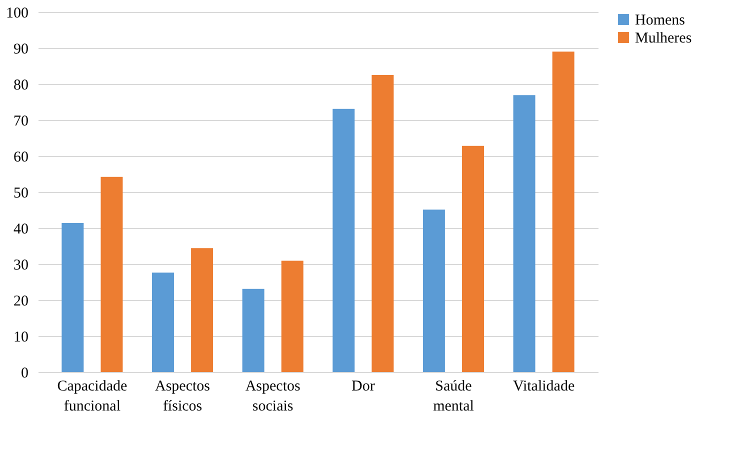 This screenshot has height=455, width=749. I want to click on x-tick-label: Dor, so click(363, 386).